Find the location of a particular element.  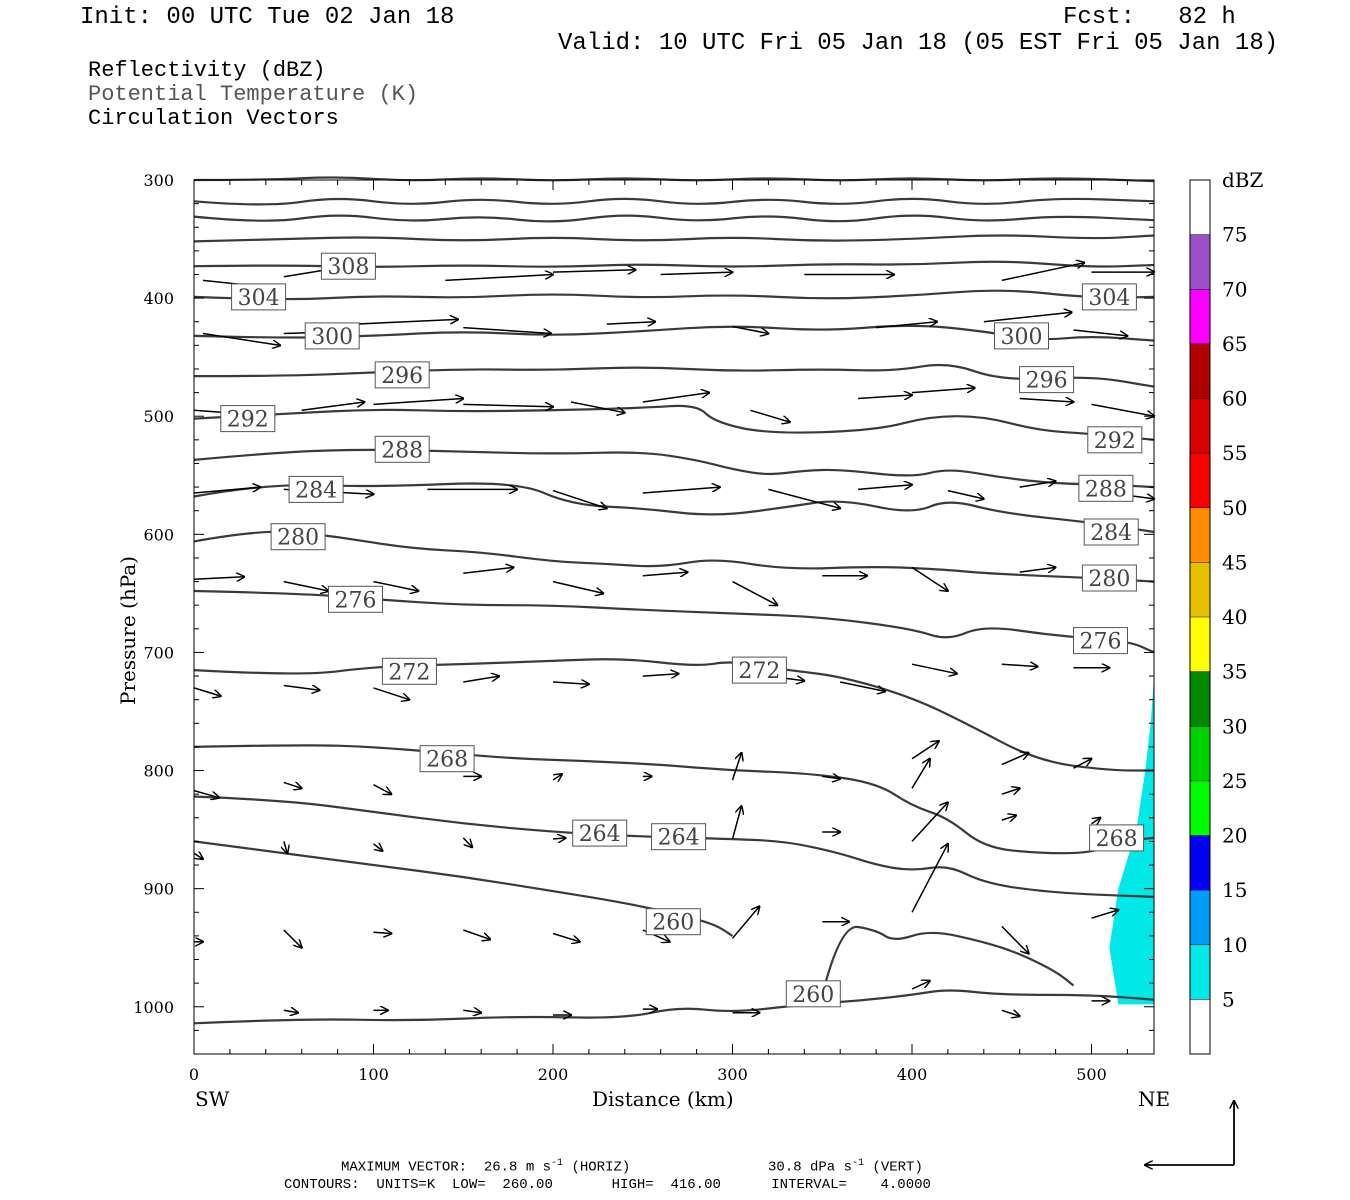

x-axis-left-label: SW is located at coordinates (212, 1099).